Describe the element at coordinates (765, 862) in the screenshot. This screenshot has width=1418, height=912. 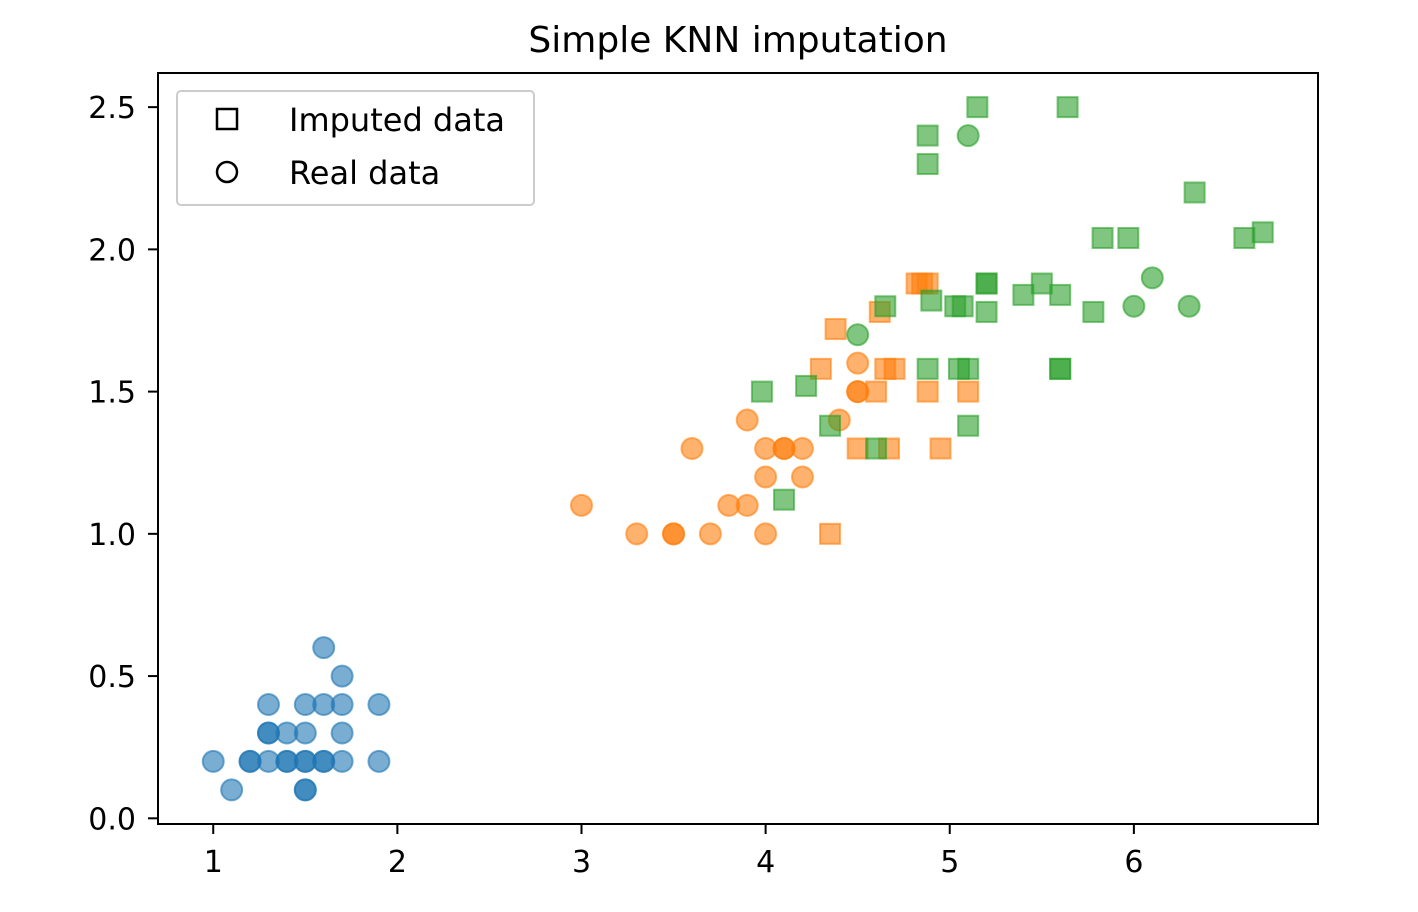
I see `x-tick-label: 4` at that location.